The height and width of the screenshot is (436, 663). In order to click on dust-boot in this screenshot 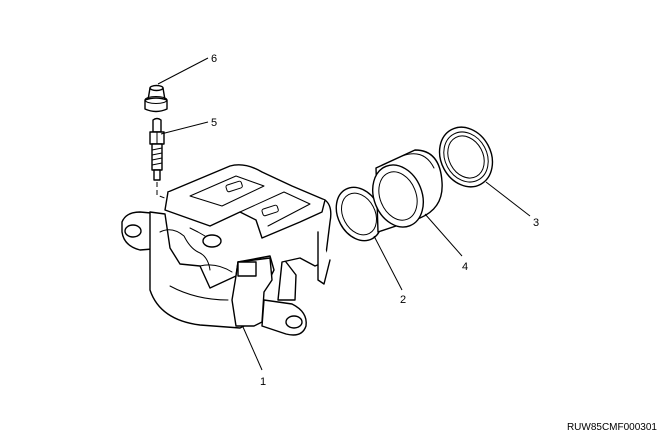, I will do `click(466, 157)`.